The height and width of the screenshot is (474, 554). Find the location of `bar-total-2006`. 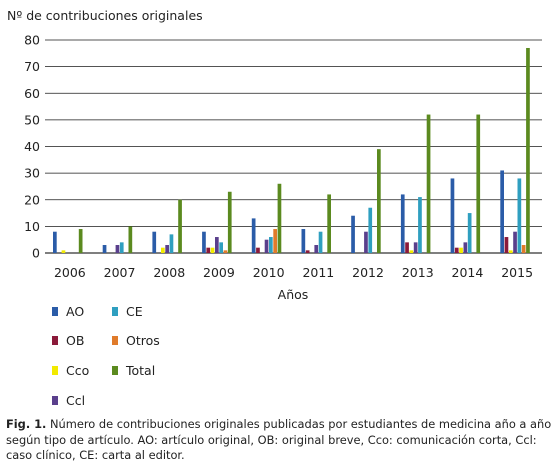

bar-total-2006 is located at coordinates (80, 241).